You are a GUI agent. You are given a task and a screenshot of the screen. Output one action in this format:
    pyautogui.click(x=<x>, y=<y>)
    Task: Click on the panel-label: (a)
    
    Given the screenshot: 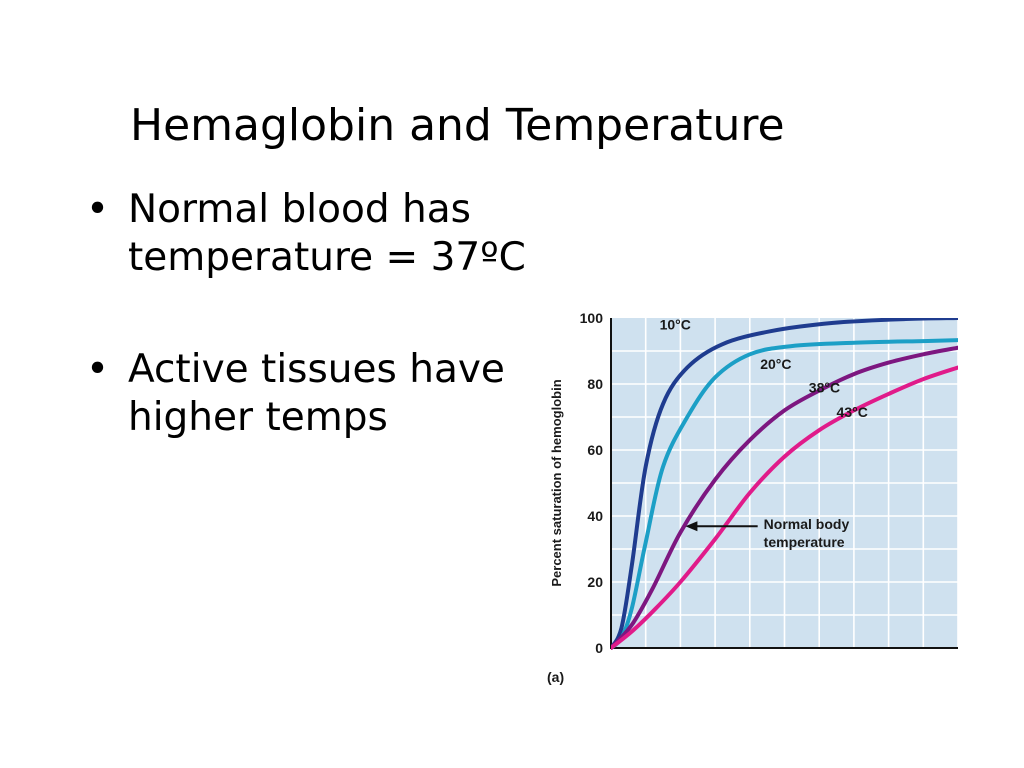 What is the action you would take?
    pyautogui.click(x=555, y=677)
    